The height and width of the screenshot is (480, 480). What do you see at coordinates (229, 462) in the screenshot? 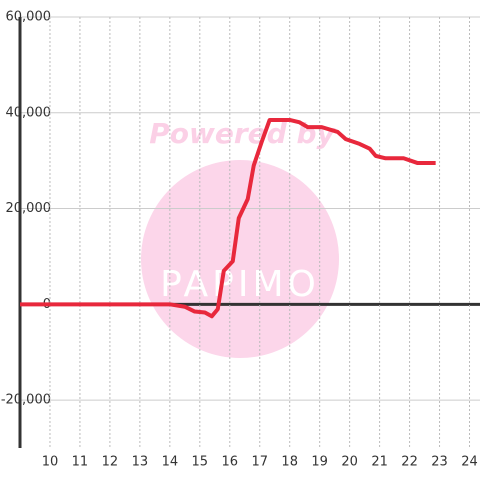
I see `x-tick-label: 16` at bounding box center [229, 462].